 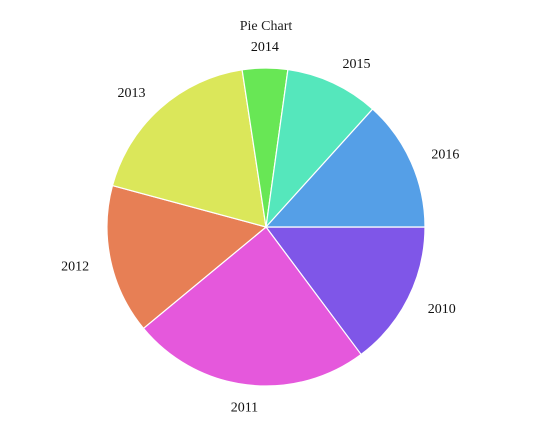 What do you see at coordinates (265, 47) in the screenshot?
I see `pie-label-2014: 2014` at bounding box center [265, 47].